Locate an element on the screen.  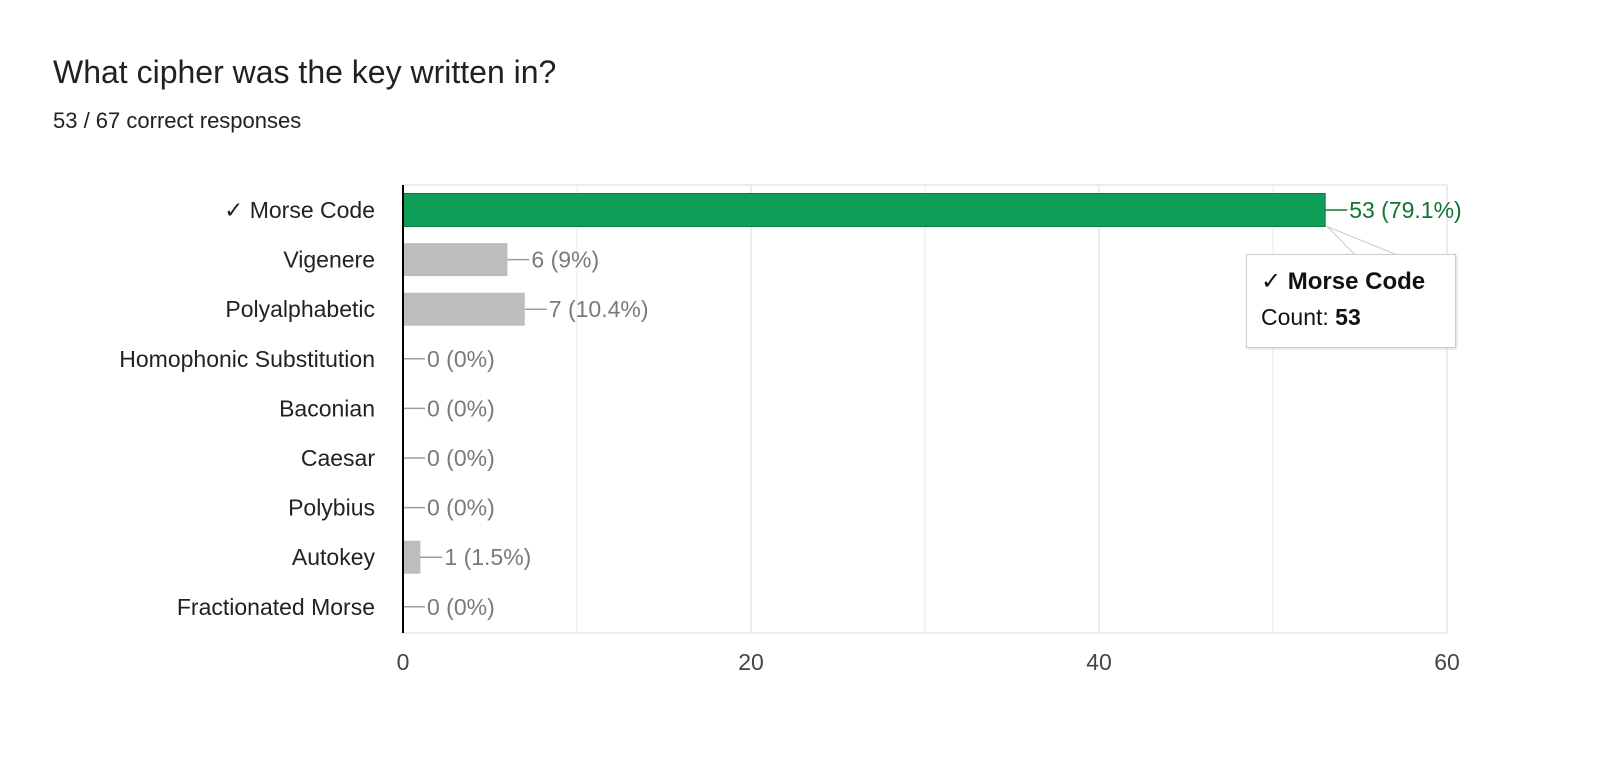
x-tick-label: 60 is located at coordinates (1447, 662).